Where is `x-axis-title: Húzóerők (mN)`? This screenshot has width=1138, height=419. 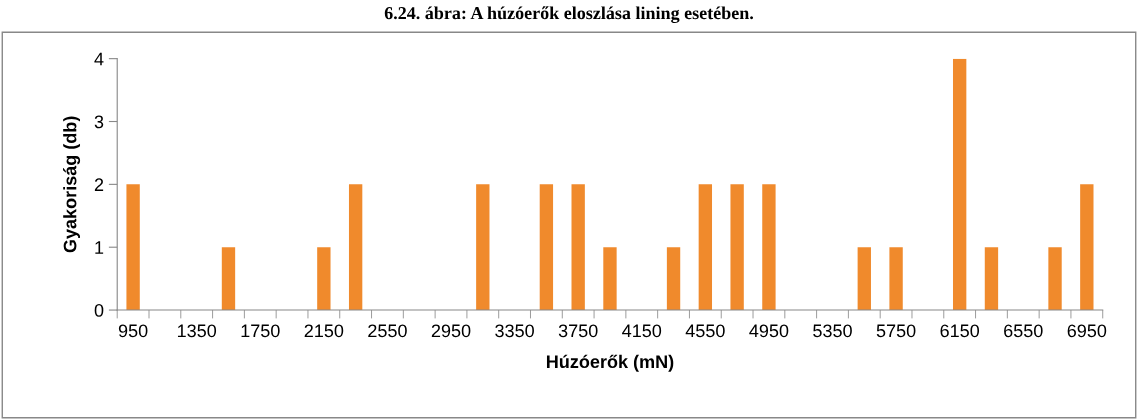 x-axis-title: Húzóerők (mN) is located at coordinates (610, 363).